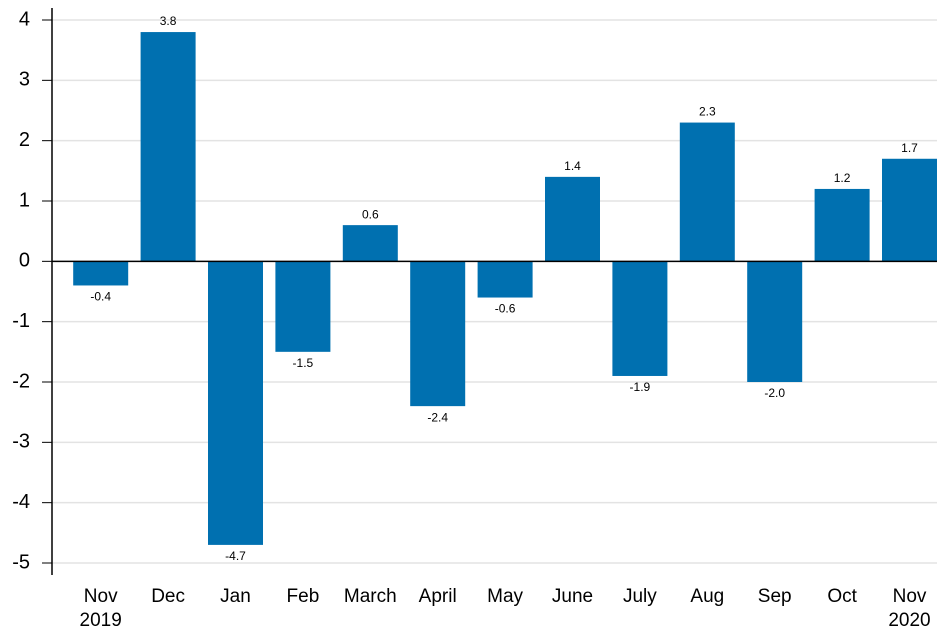 Image resolution: width=941 pixels, height=638 pixels. I want to click on value-label: 3.8, so click(168, 21).